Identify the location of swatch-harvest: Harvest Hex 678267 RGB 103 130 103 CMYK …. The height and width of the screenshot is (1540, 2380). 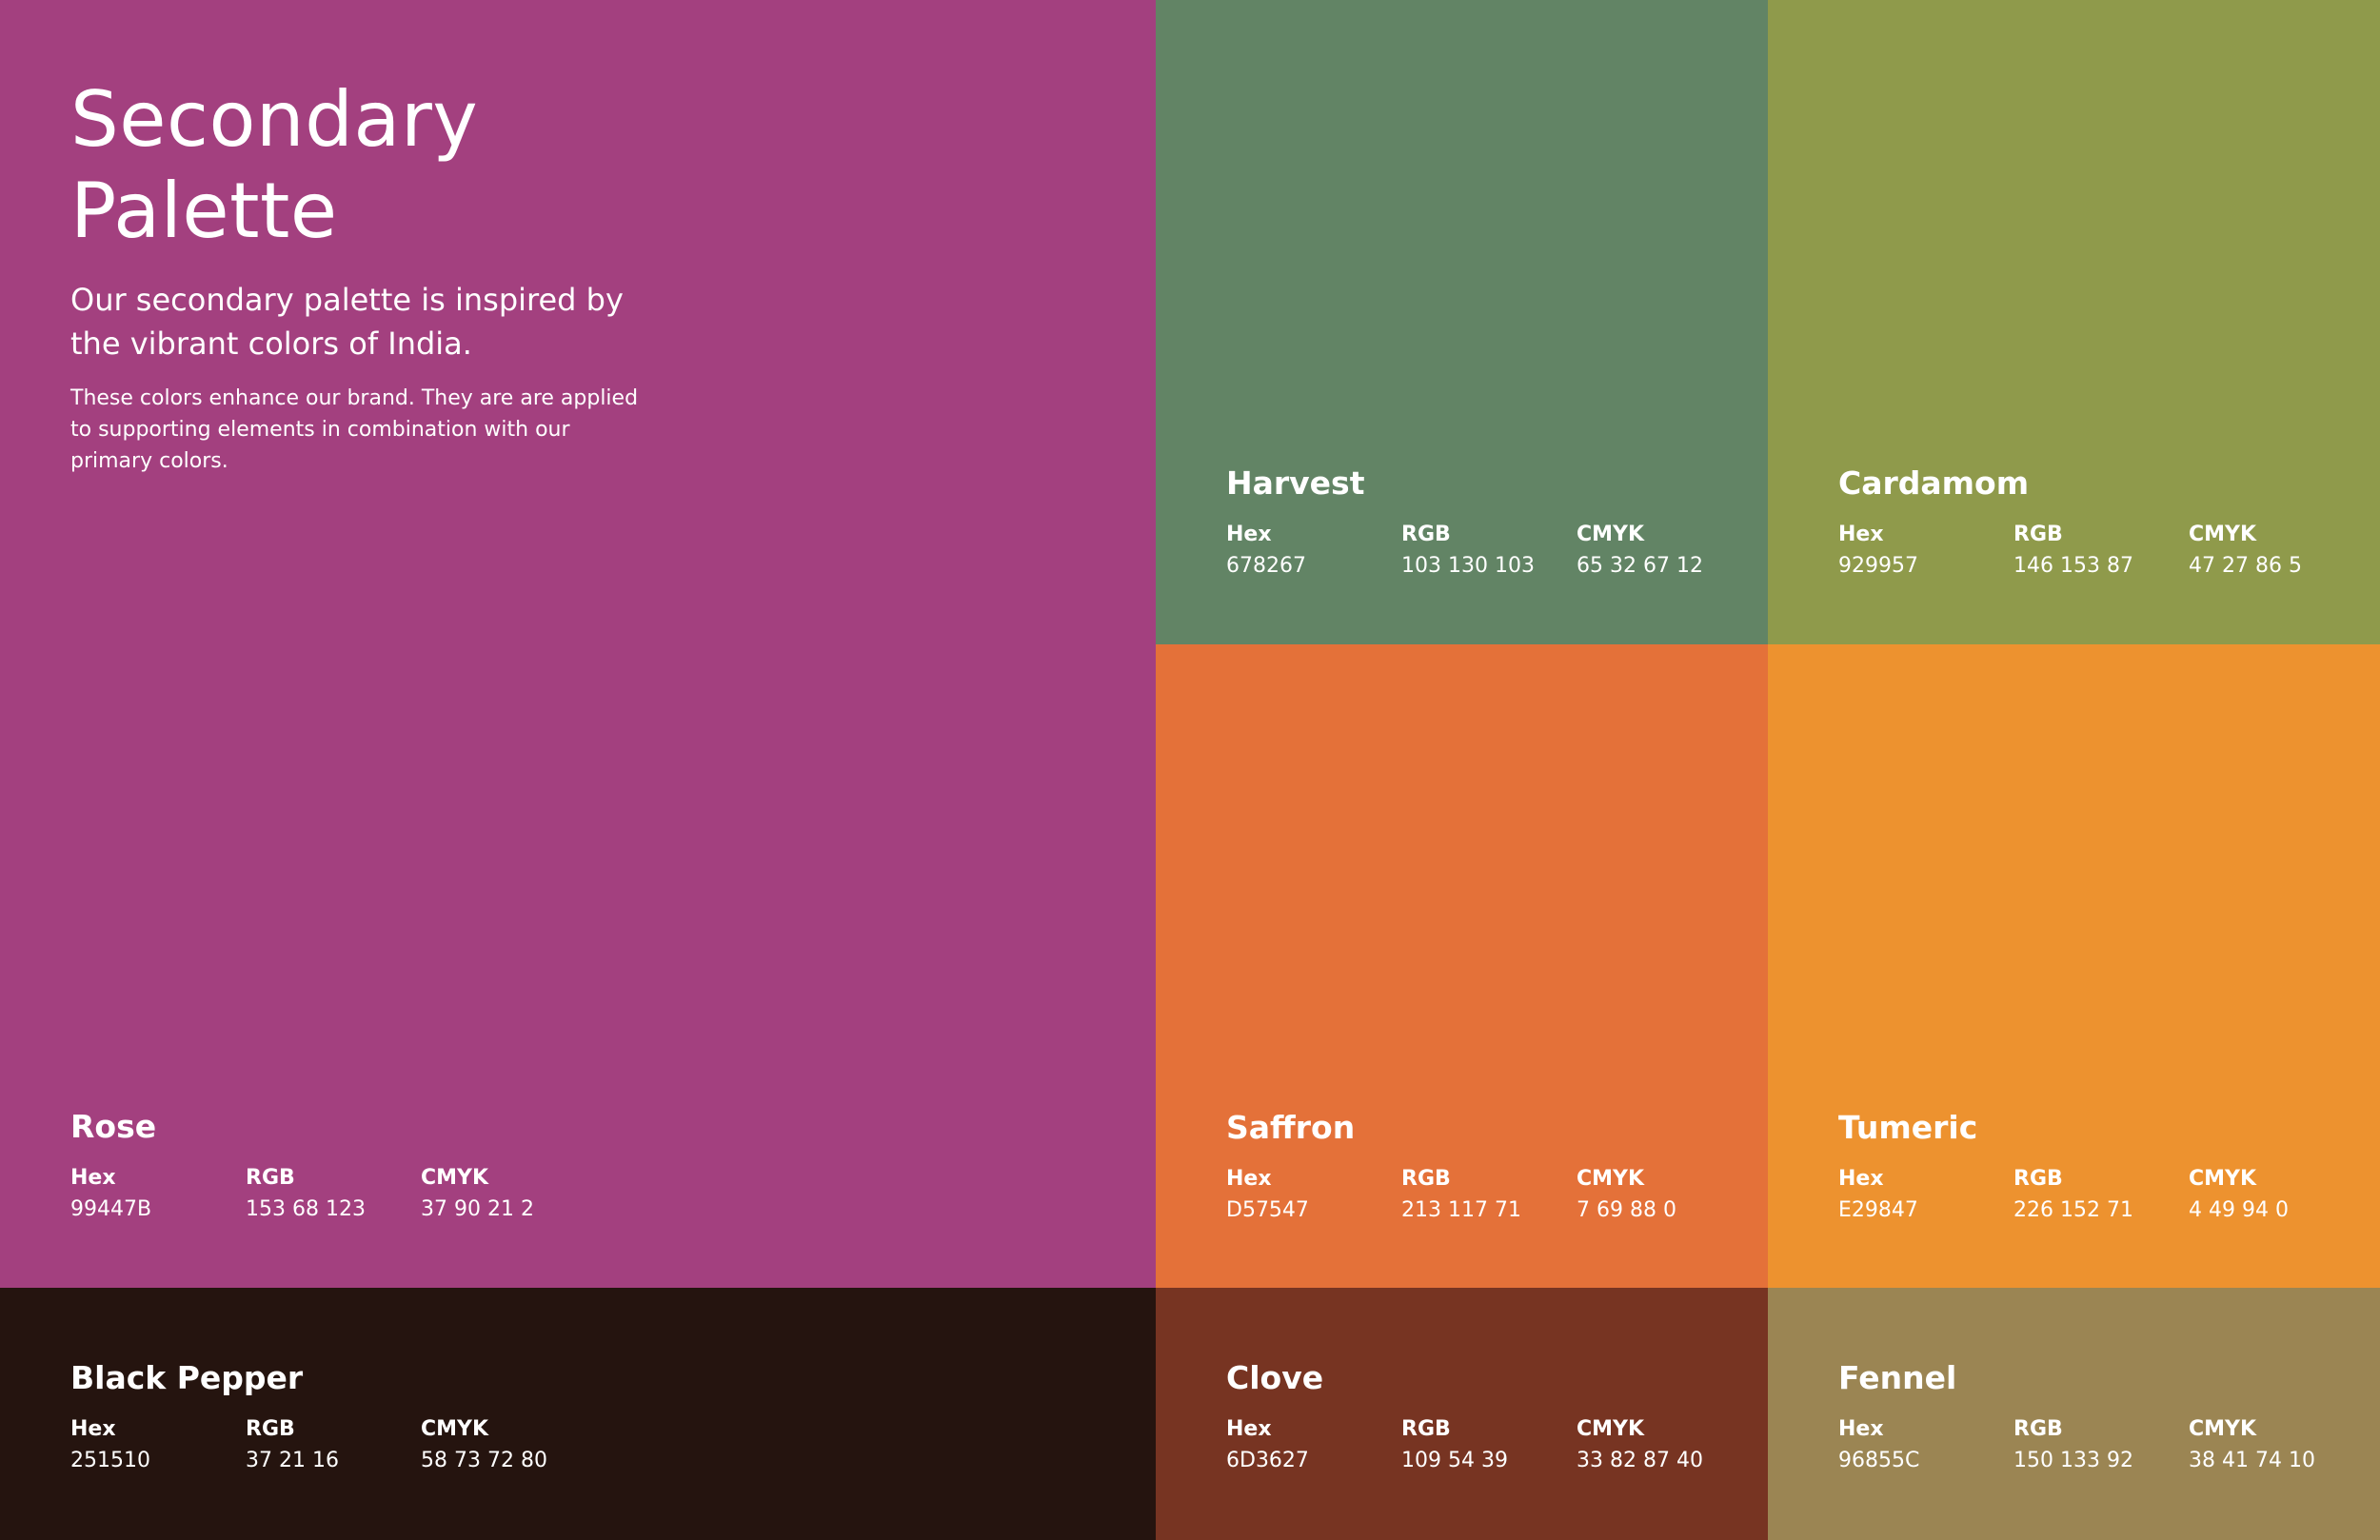
(1462, 322).